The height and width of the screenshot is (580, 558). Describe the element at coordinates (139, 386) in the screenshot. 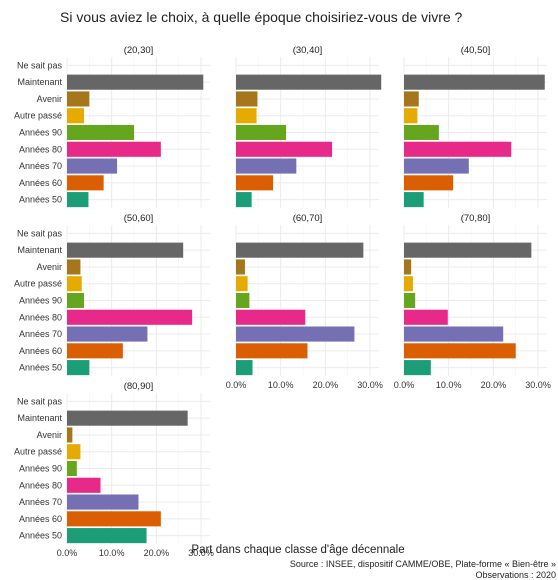

I see `facet-title: (80,90]` at that location.